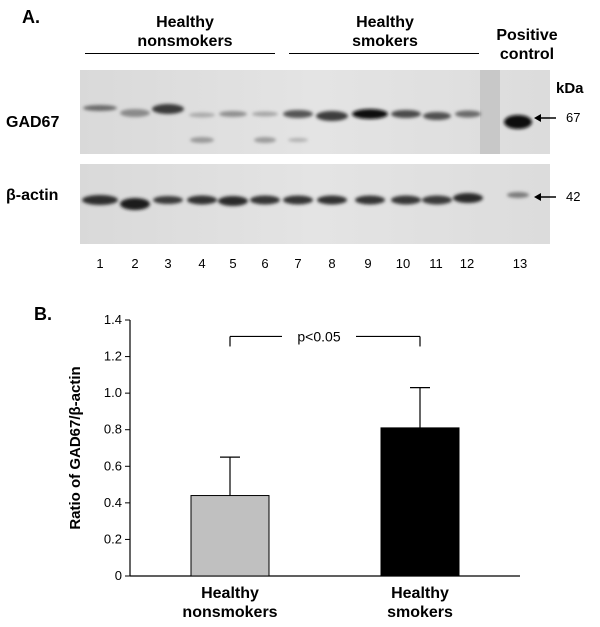 The image size is (600, 627). Describe the element at coordinates (135, 263) in the screenshot. I see `lane-number: 2` at that location.